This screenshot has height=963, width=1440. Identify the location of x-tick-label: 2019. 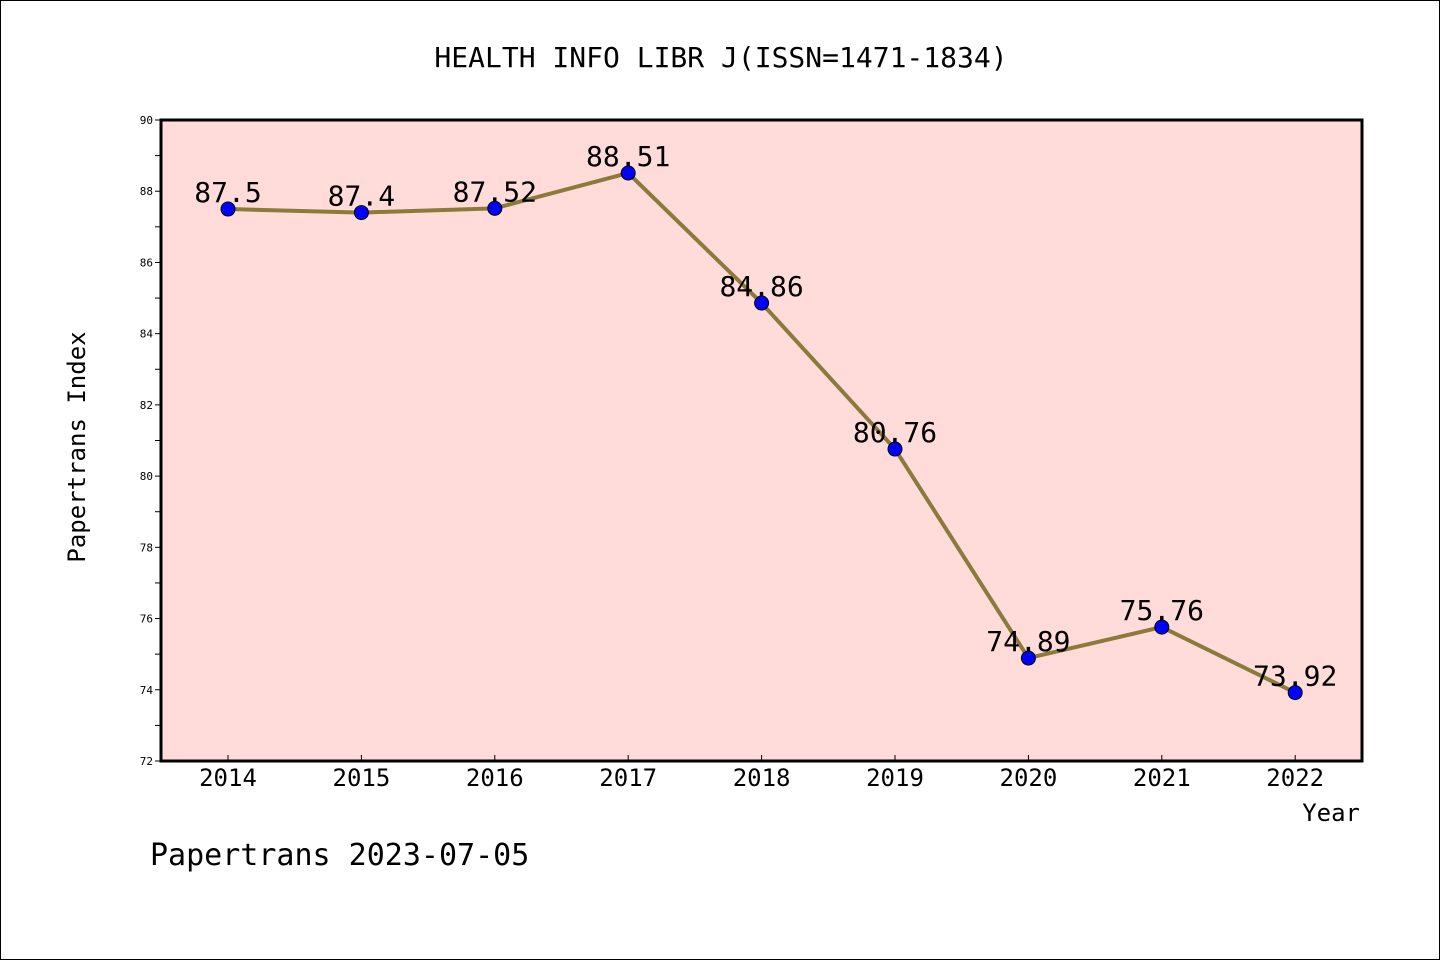
(895, 778).